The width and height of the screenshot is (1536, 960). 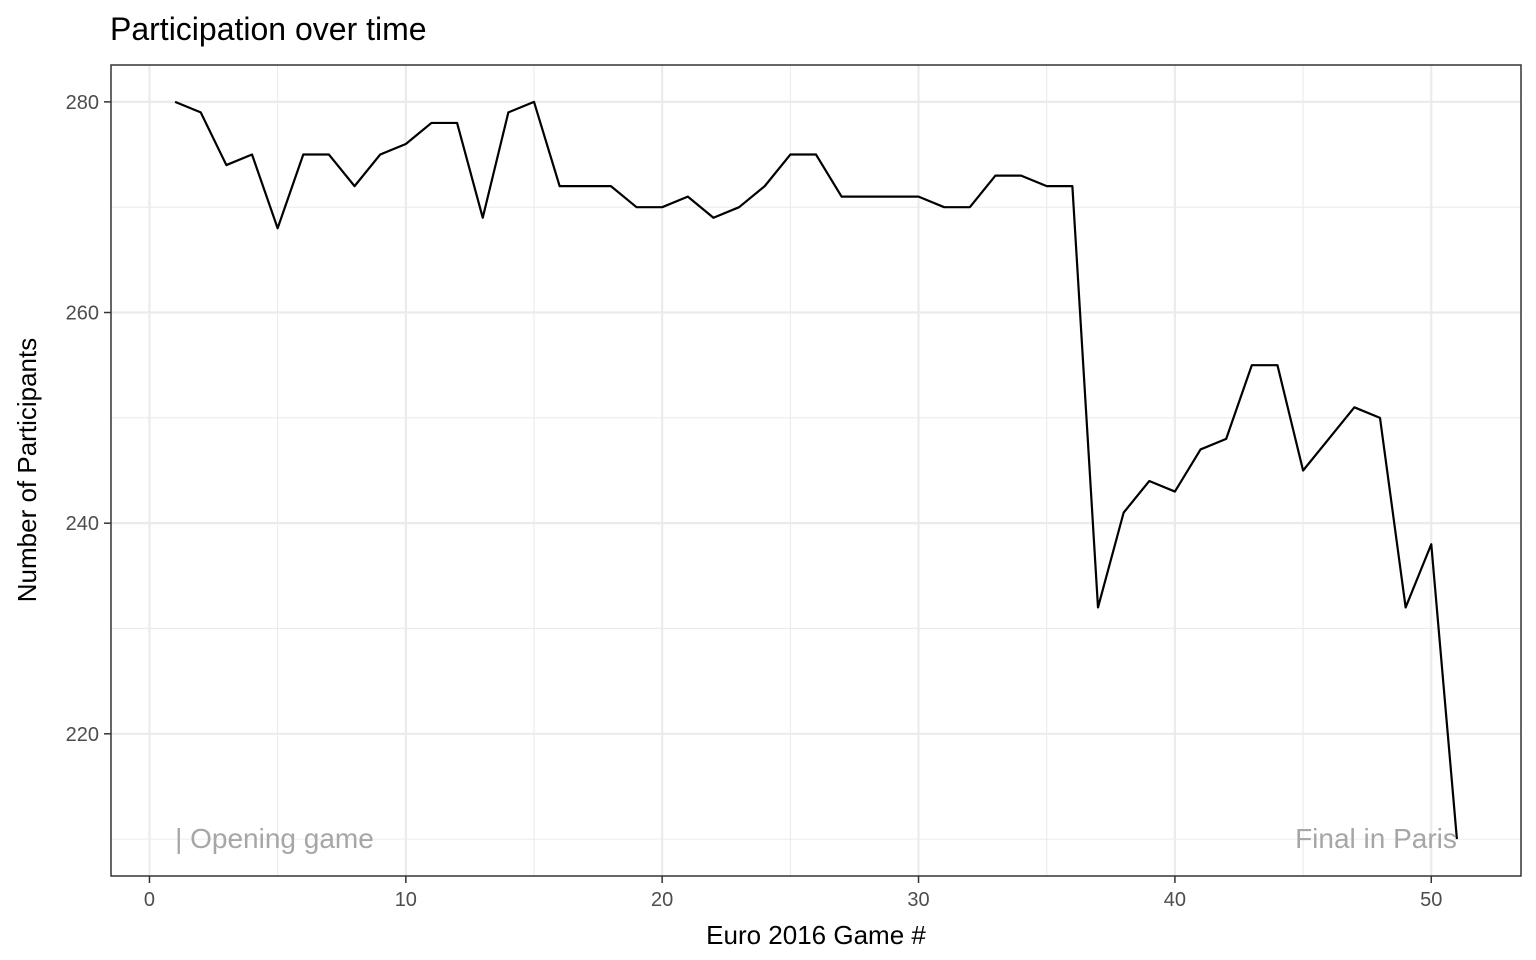 I want to click on y-axis: 220 240 260 280, so click(x=88, y=419).